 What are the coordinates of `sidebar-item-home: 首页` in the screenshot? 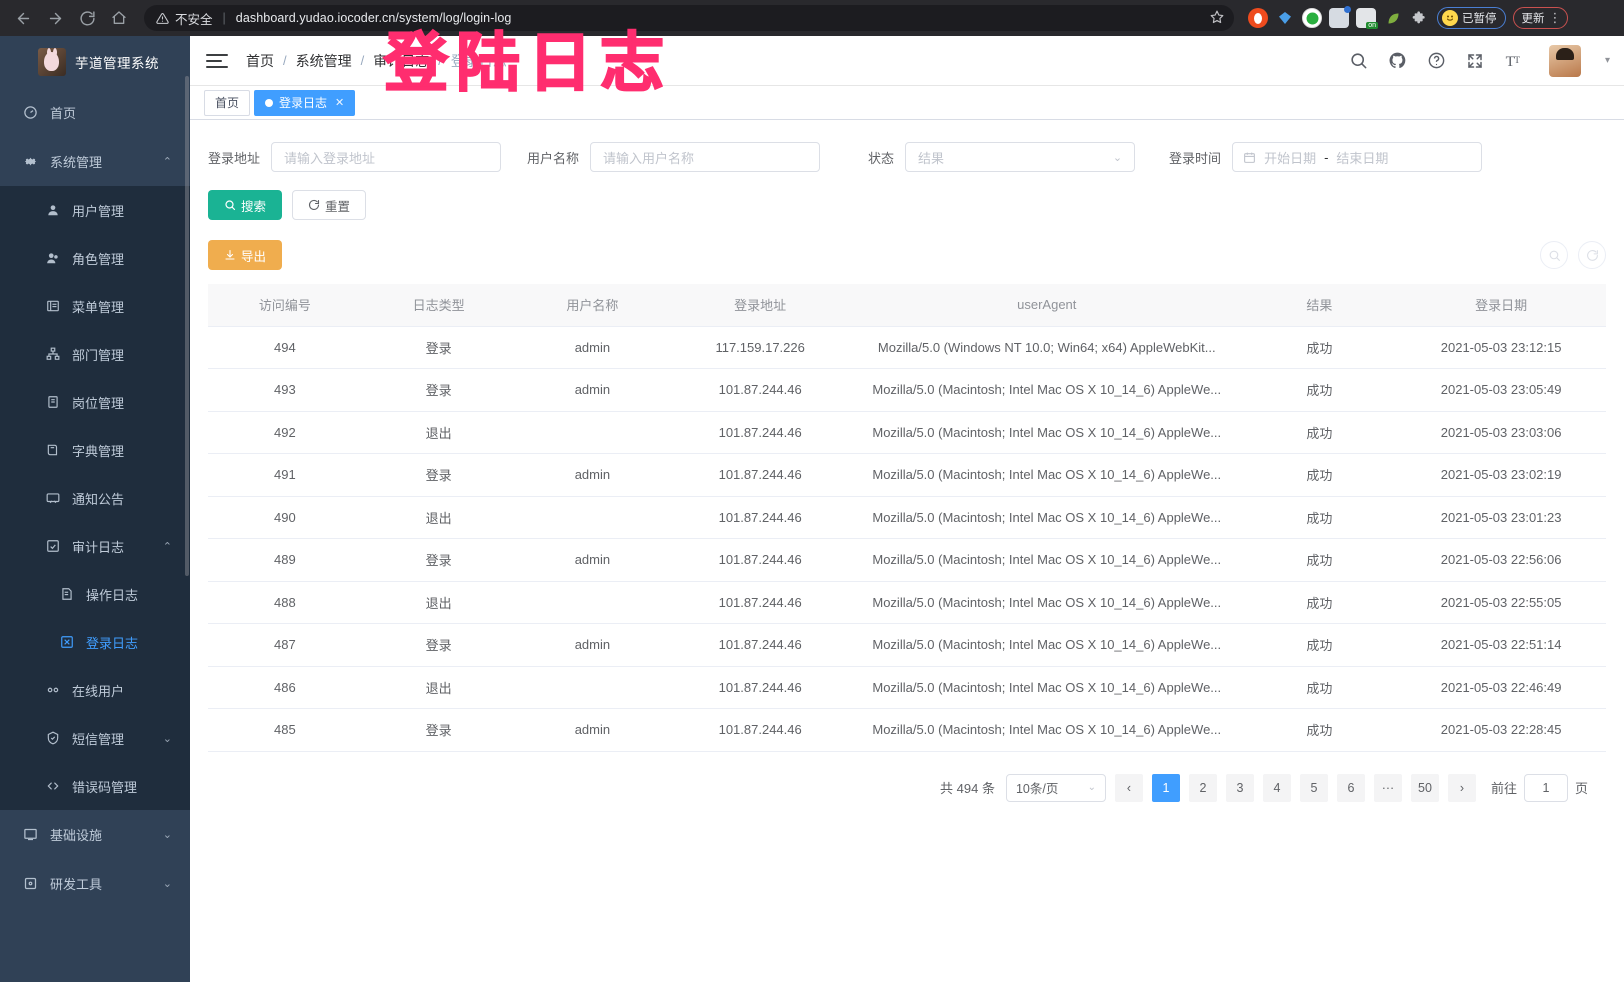 It's located at (95, 112).